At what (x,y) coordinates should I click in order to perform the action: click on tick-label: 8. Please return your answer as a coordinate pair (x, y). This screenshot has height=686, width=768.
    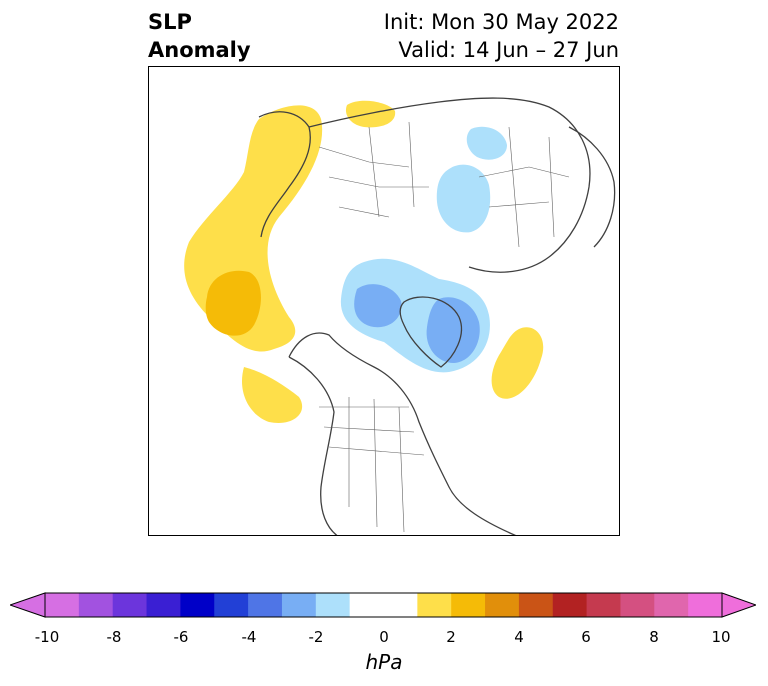
    Looking at the image, I should click on (654, 637).